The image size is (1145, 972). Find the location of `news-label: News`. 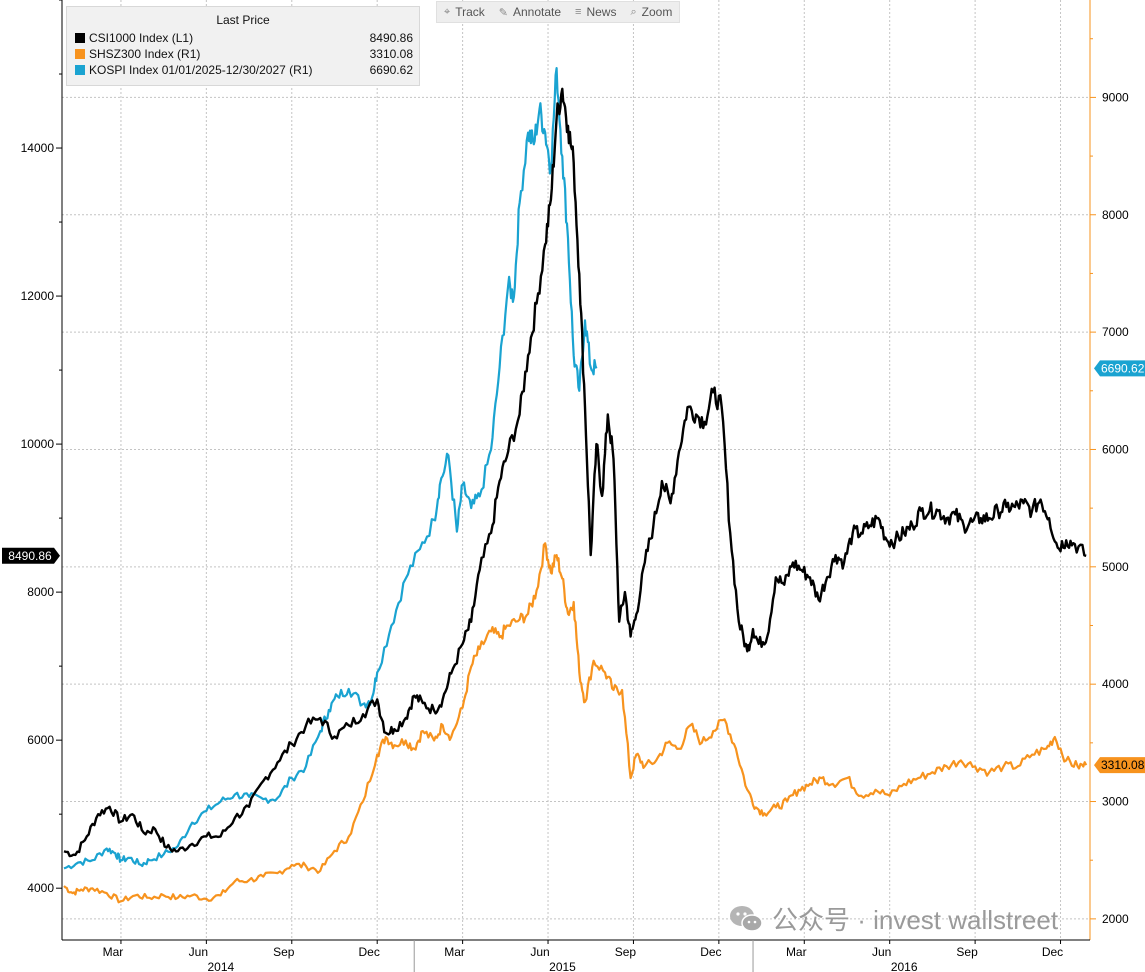

news-label: News is located at coordinates (601, 12).